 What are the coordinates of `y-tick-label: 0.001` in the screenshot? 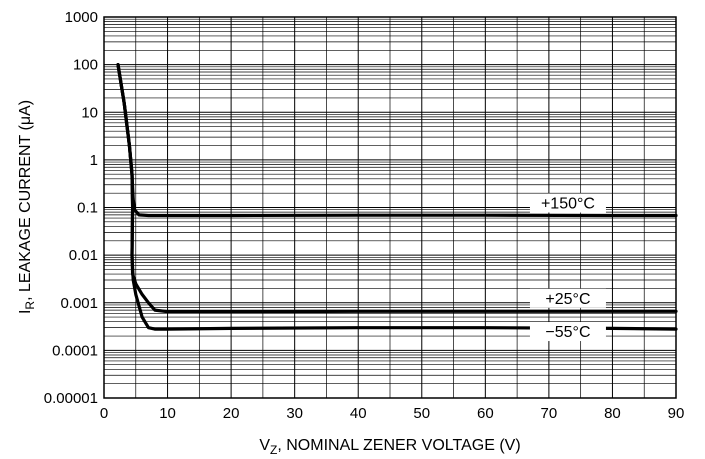 It's located at (79, 303).